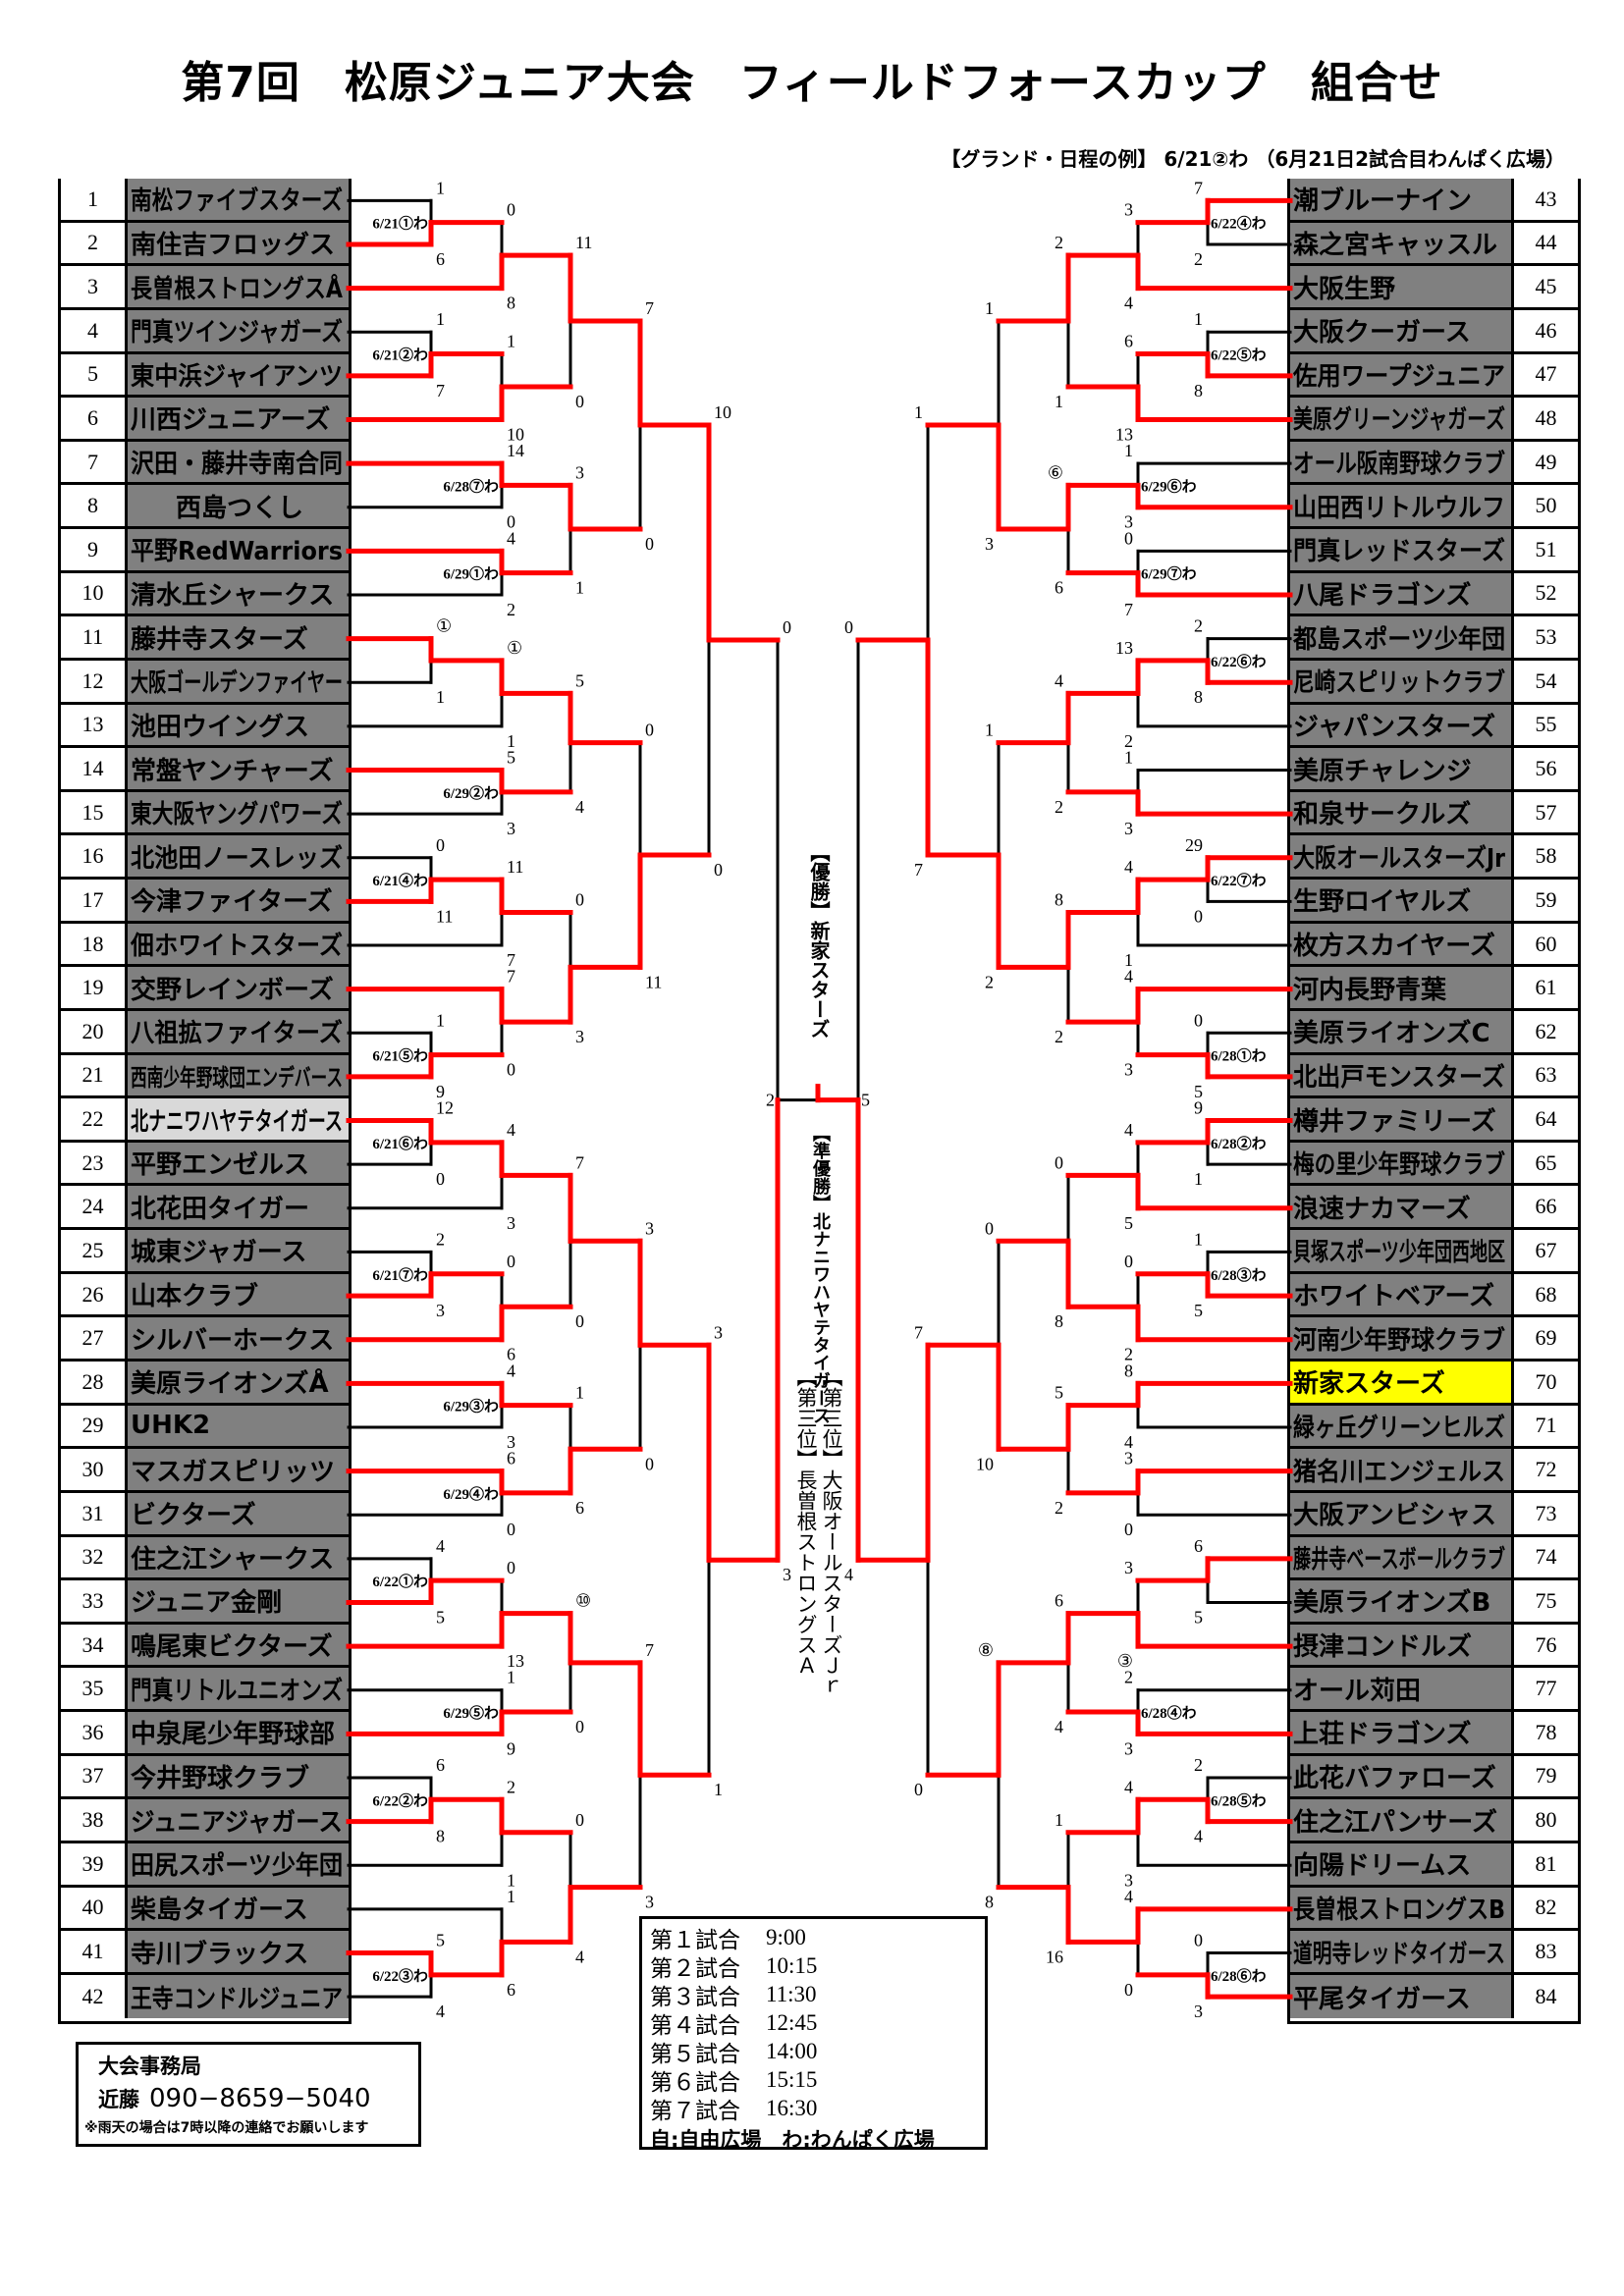 This screenshot has width=1624, height=2296. I want to click on team-name: 美原ライオンズÅ, so click(230, 1384).